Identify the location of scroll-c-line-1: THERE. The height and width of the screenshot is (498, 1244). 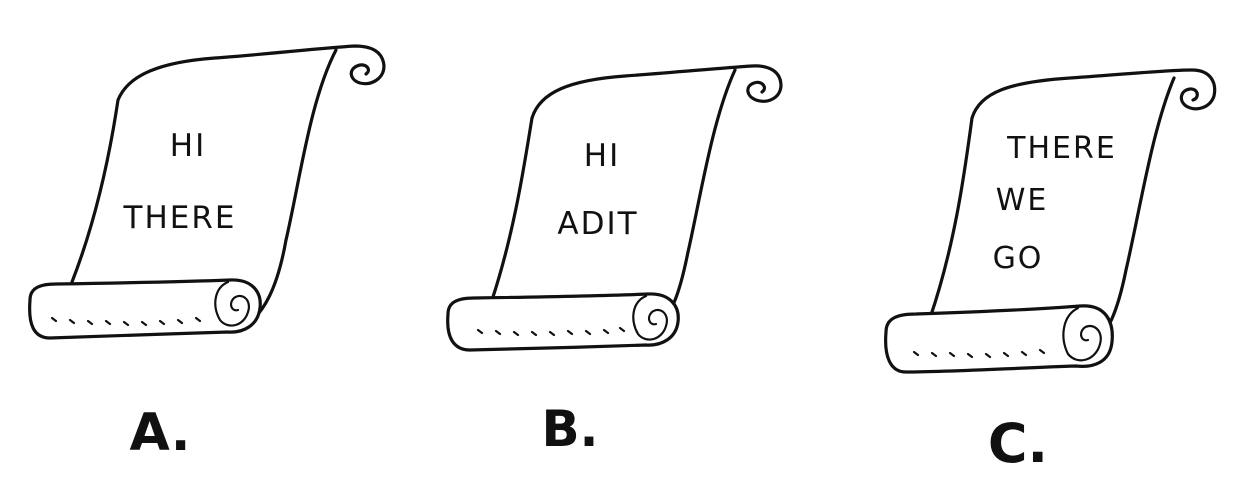
(1061, 148).